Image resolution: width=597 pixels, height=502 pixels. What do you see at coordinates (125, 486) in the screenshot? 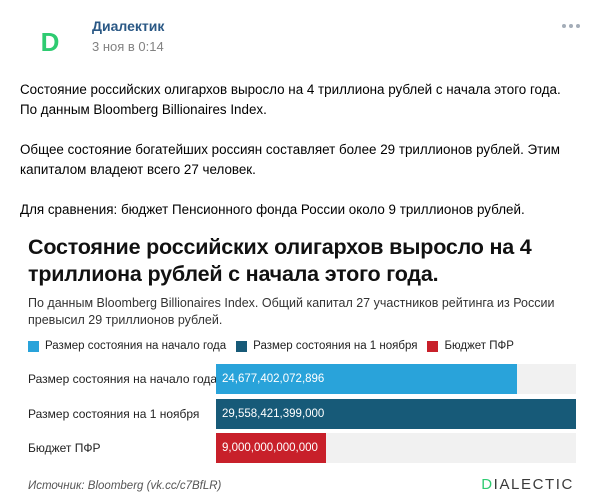
I see `source-caption: Источник: Bloomberg (vk.cc/c7BfLR)` at bounding box center [125, 486].